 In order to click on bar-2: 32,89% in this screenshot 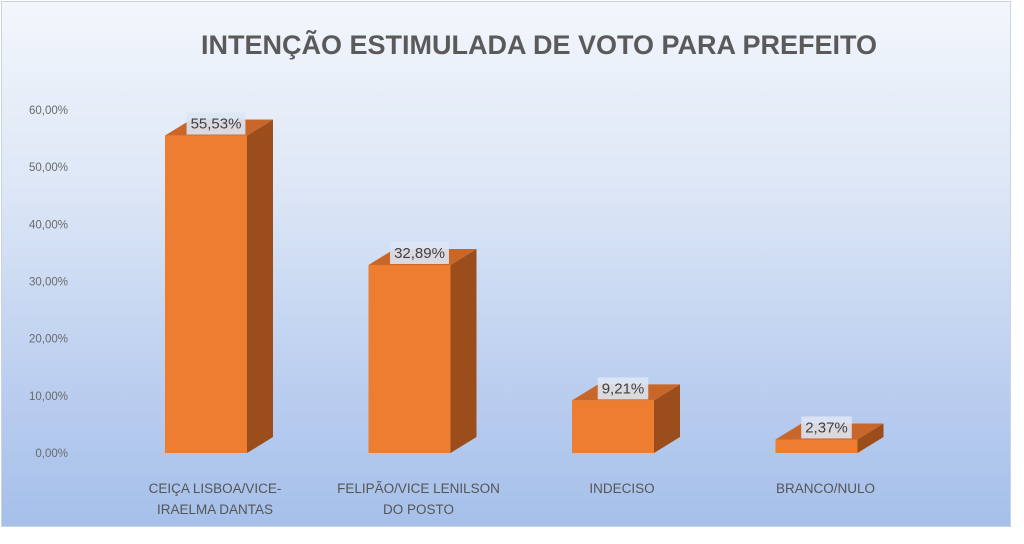, I will do `click(422, 347)`.